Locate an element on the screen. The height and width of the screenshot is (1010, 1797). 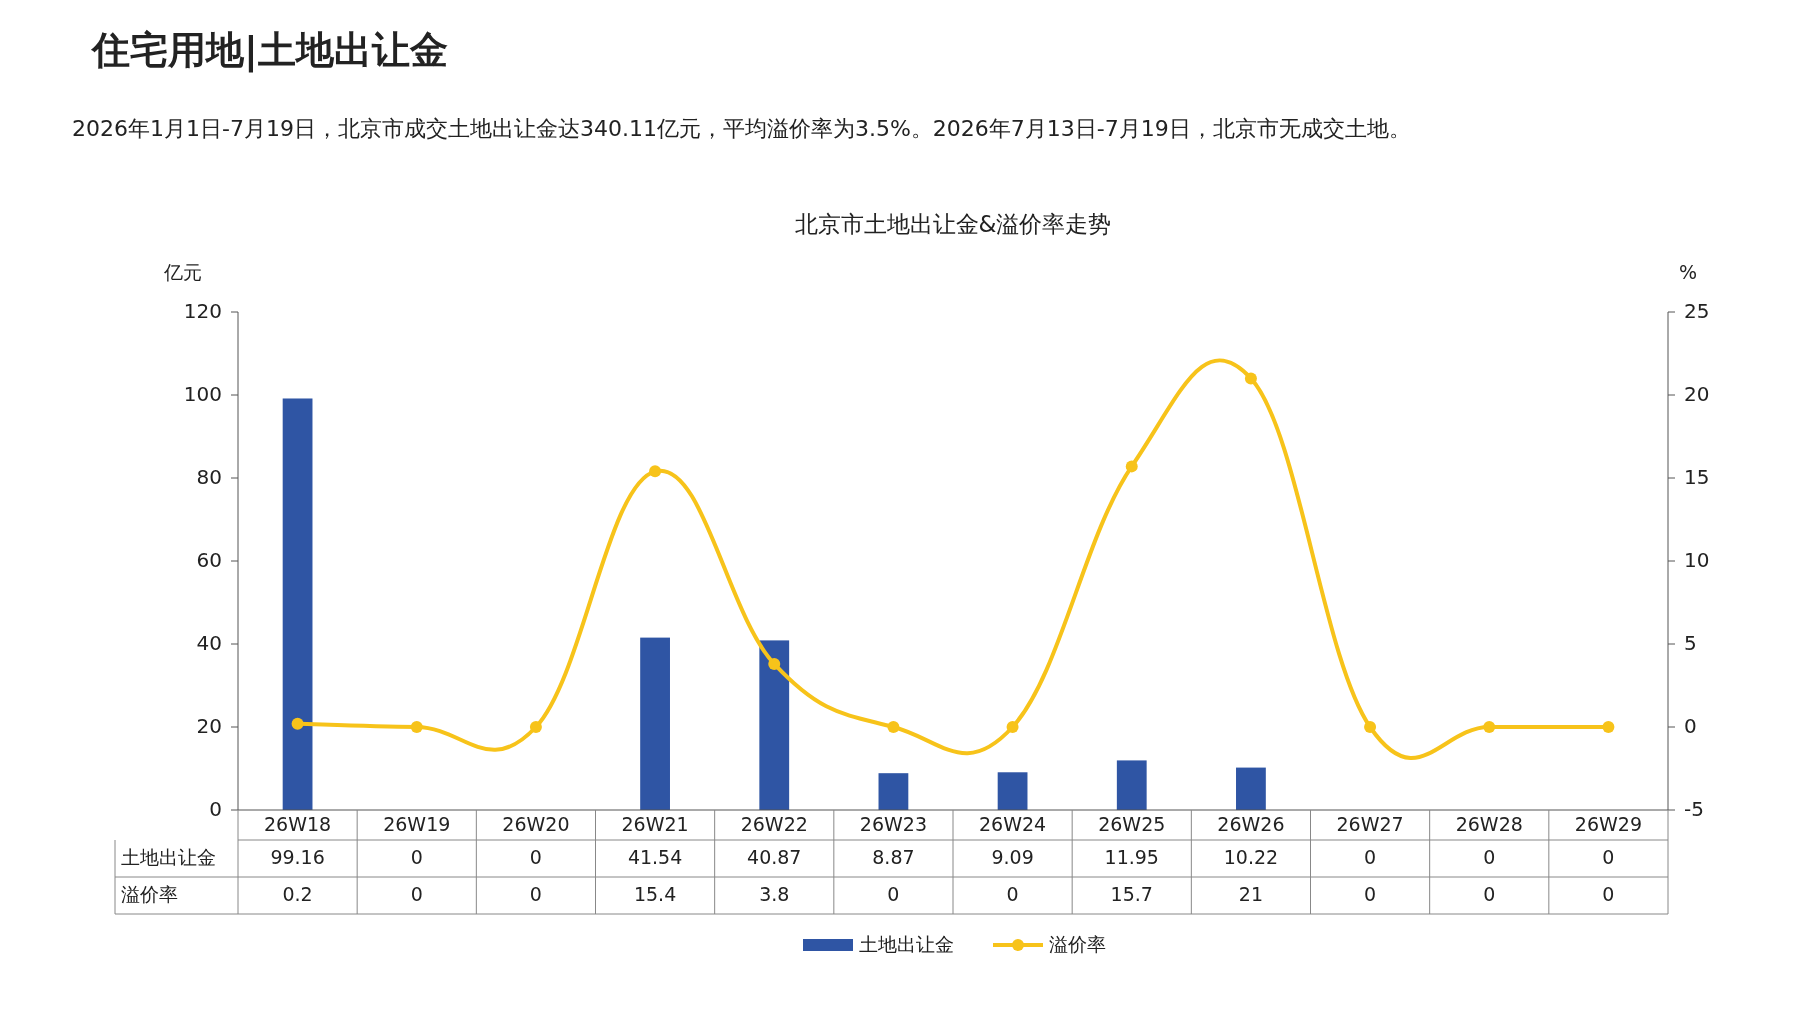
y-tick-label: 40 is located at coordinates (209, 642).